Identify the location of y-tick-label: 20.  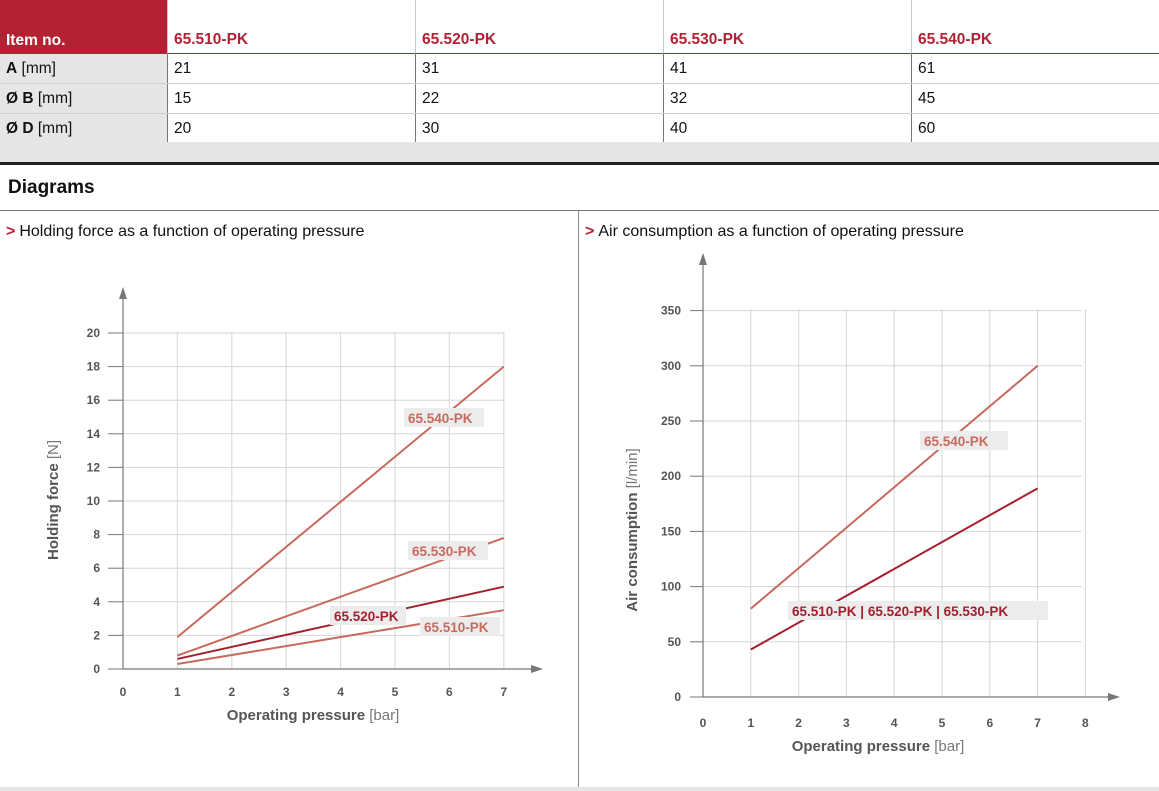
(94, 333).